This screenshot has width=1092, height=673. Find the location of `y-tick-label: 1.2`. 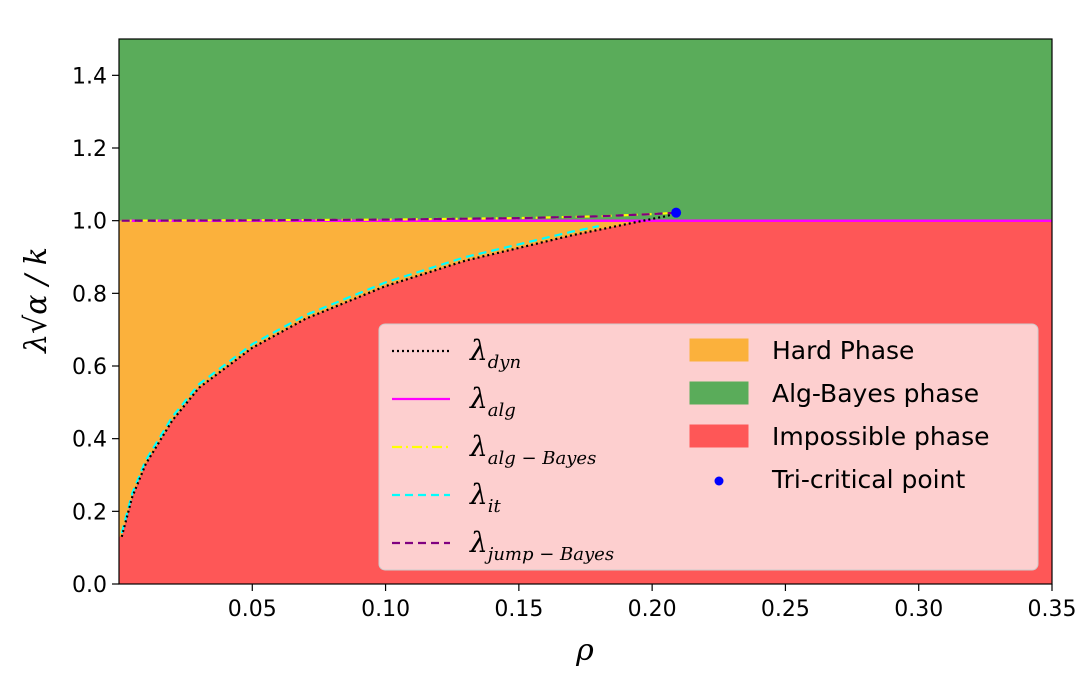

y-tick-label: 1.2 is located at coordinates (89, 149).